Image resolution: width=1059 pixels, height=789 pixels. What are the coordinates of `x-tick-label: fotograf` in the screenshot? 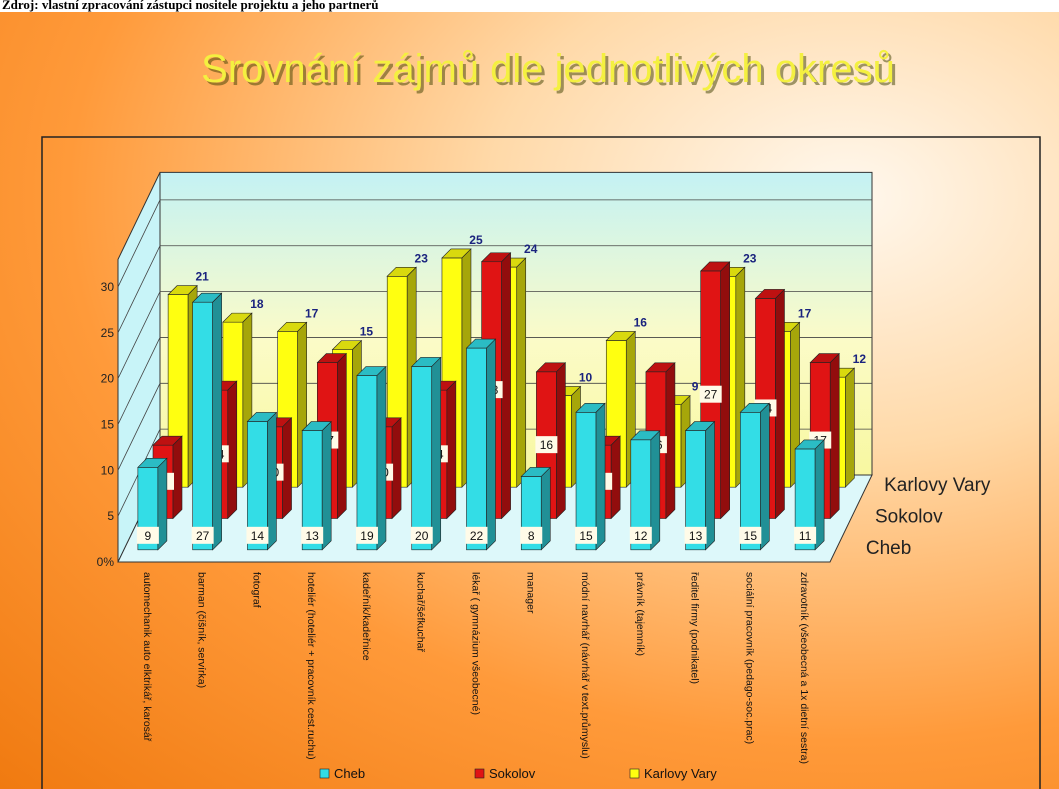 It's located at (256, 590).